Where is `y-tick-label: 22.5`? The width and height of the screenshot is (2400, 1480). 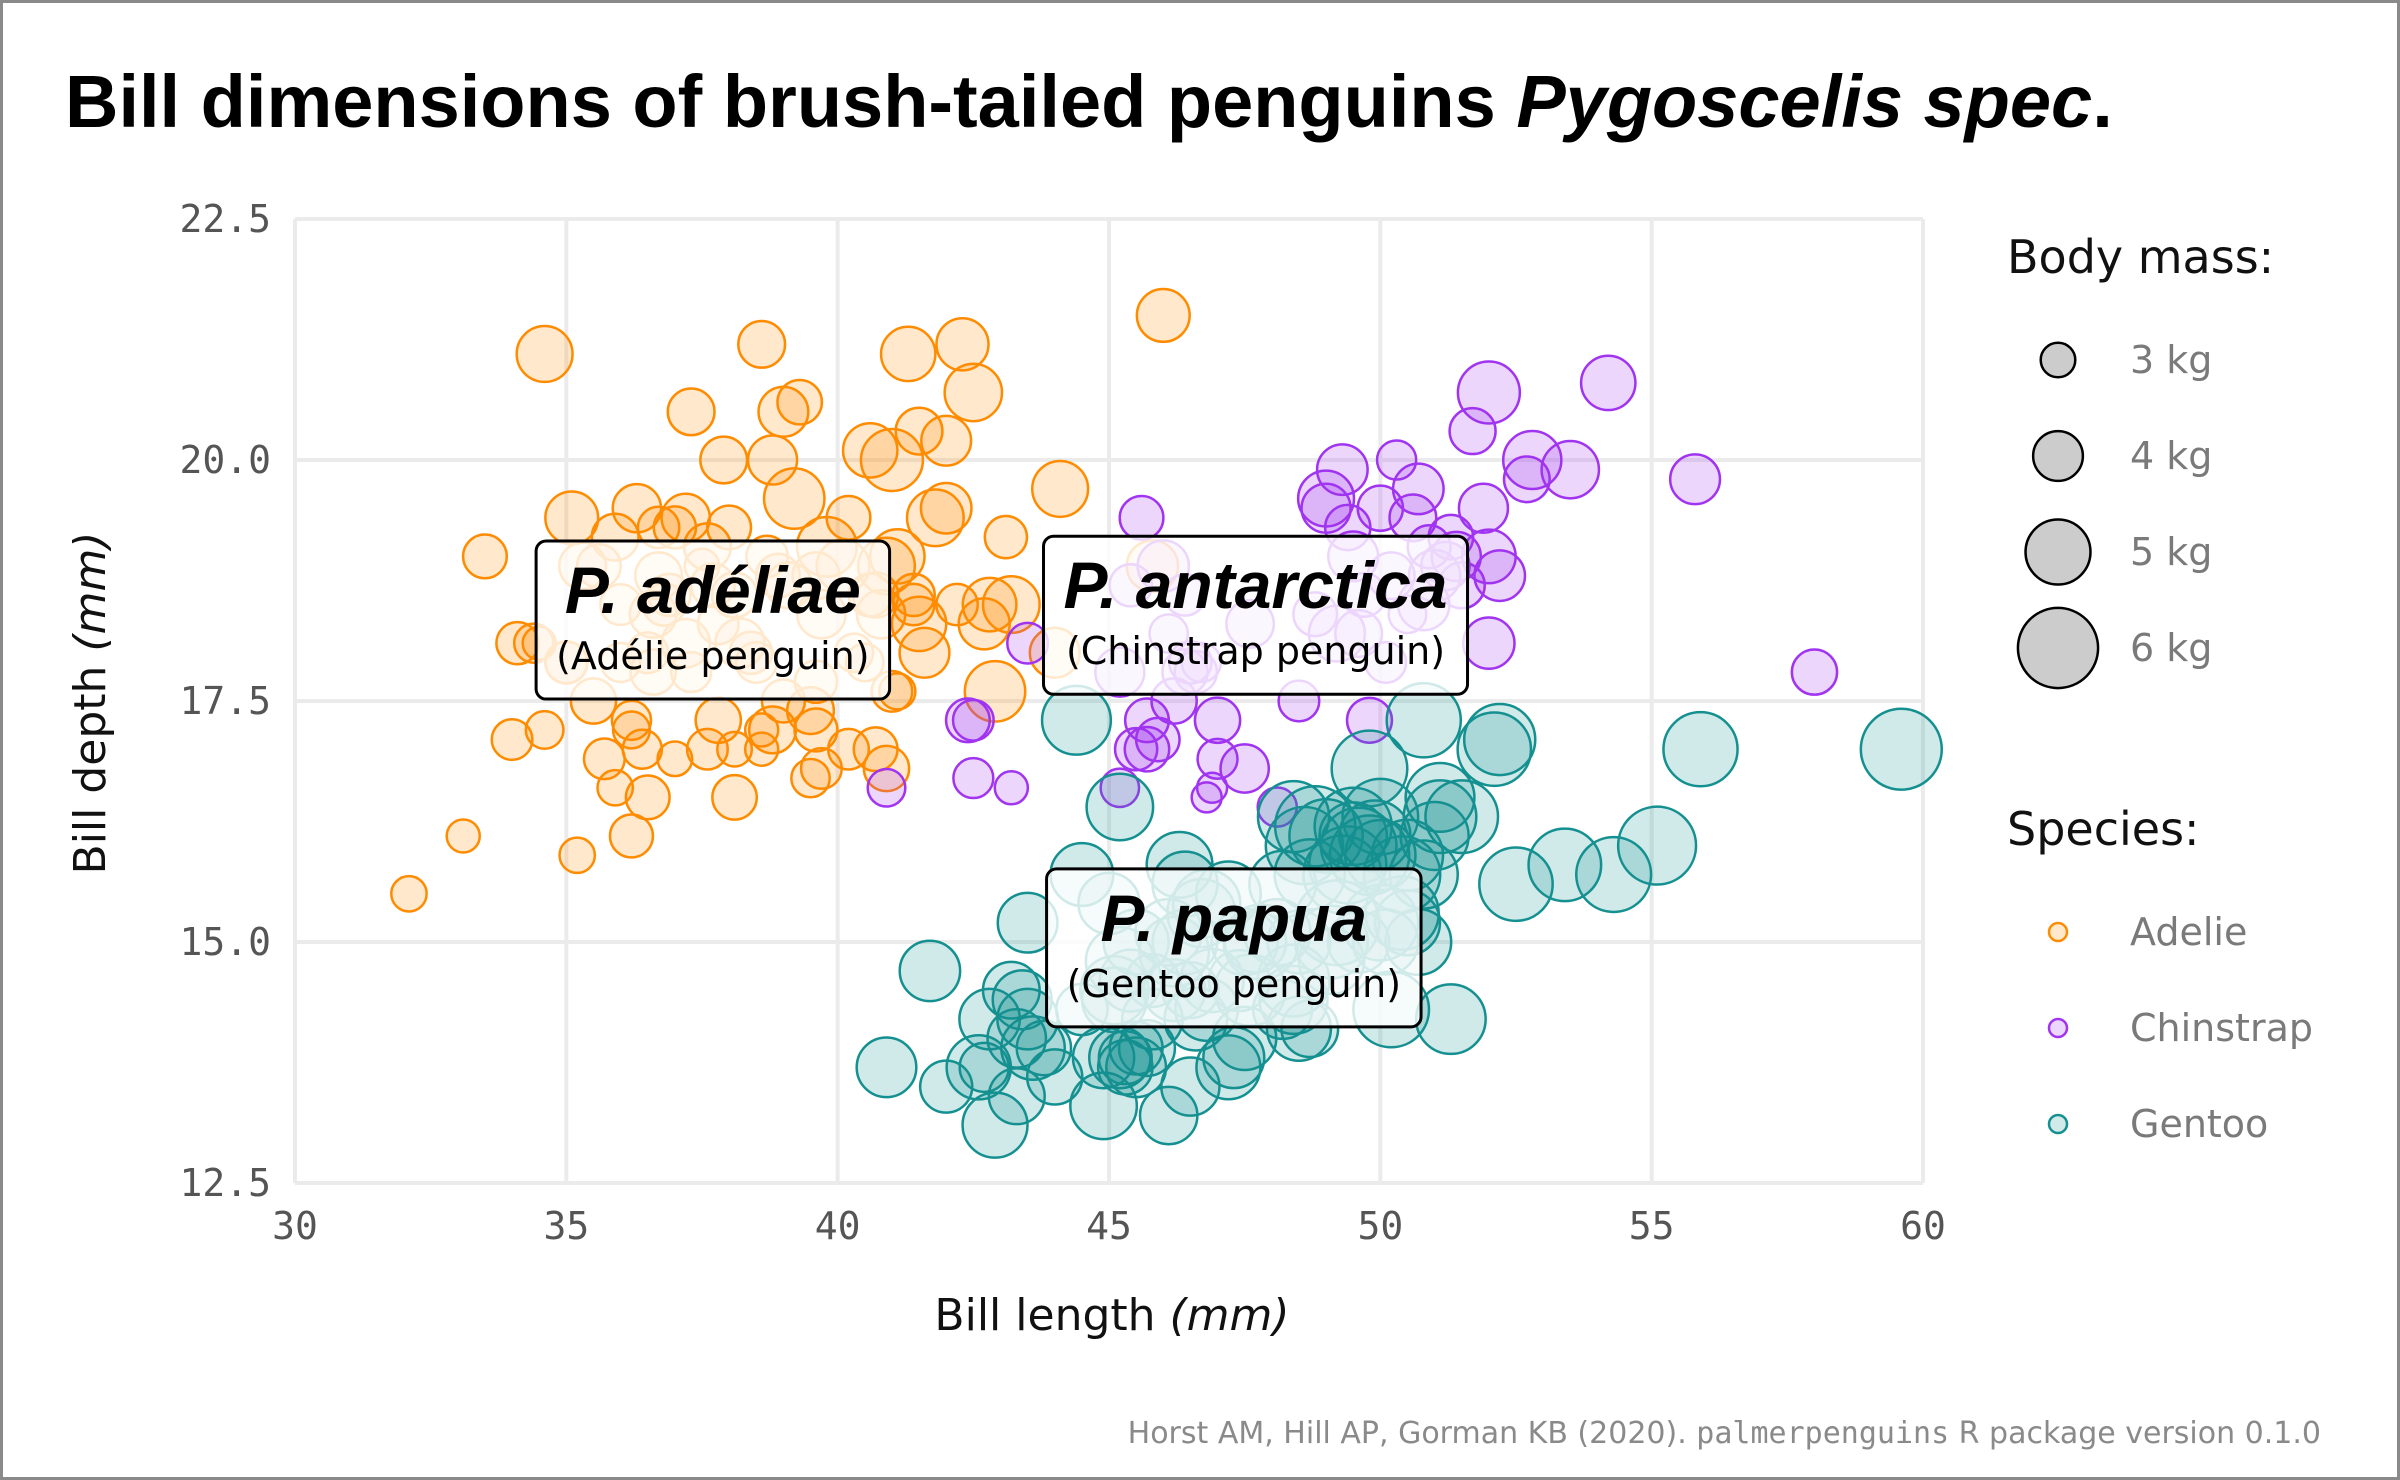
y-tick-label: 22.5 is located at coordinates (225, 219).